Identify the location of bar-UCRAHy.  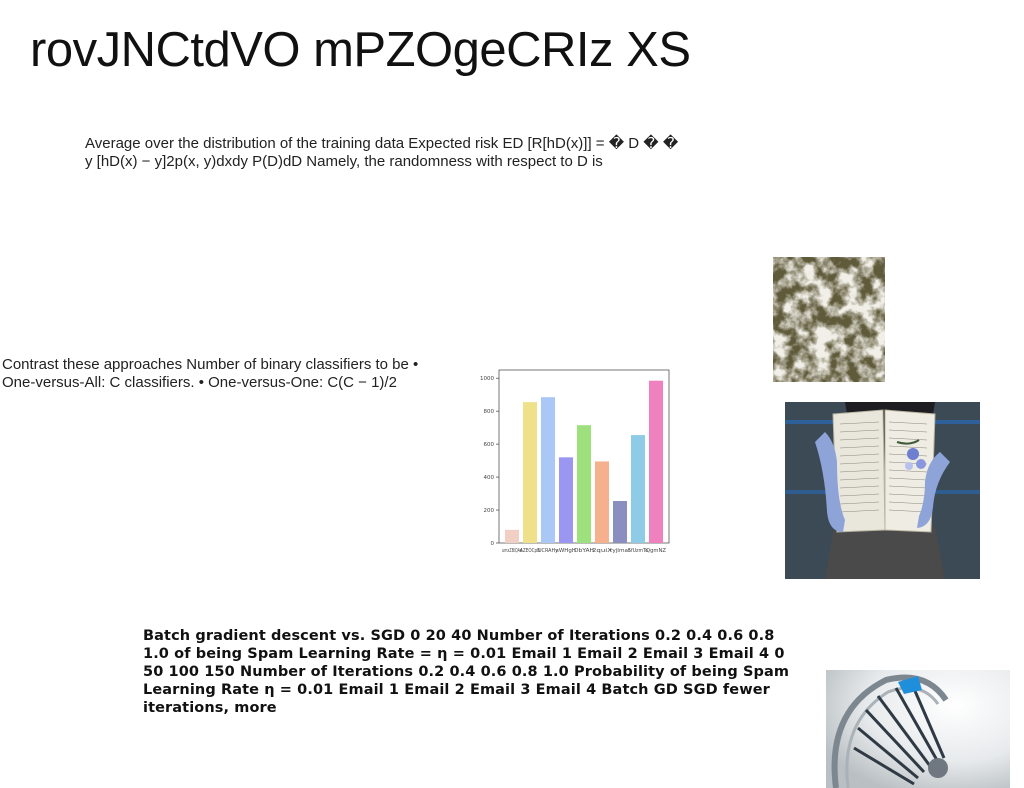
(548, 470).